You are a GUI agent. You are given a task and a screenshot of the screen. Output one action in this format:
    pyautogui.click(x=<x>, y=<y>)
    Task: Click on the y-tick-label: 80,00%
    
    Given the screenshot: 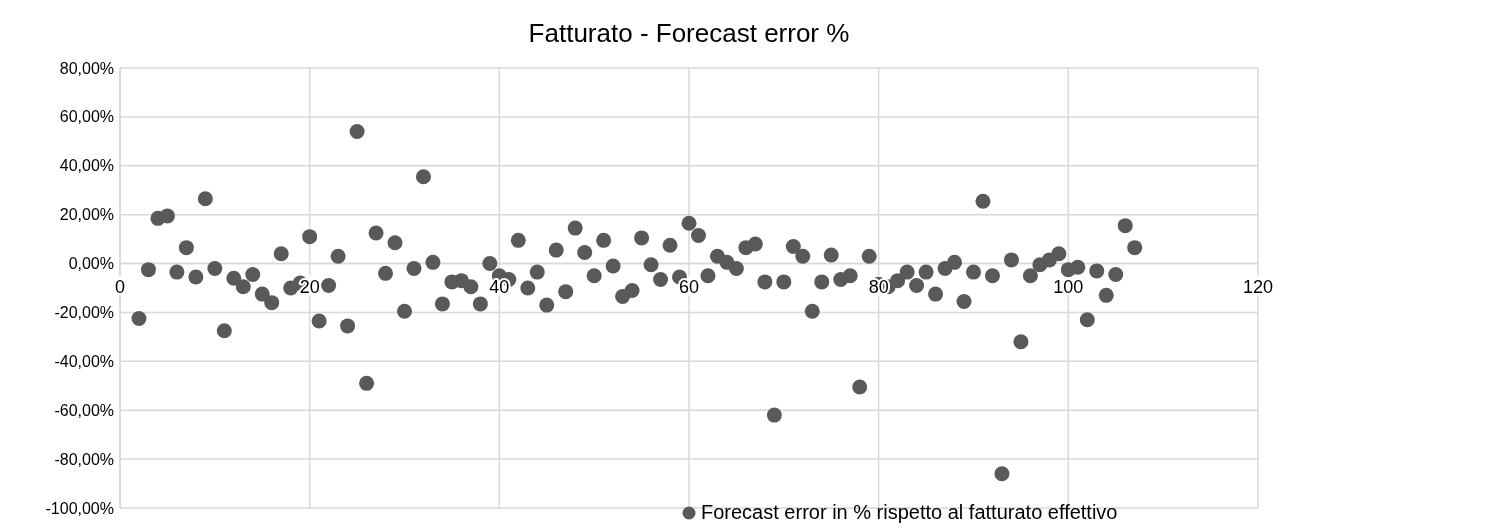 What is the action you would take?
    pyautogui.click(x=86, y=68)
    